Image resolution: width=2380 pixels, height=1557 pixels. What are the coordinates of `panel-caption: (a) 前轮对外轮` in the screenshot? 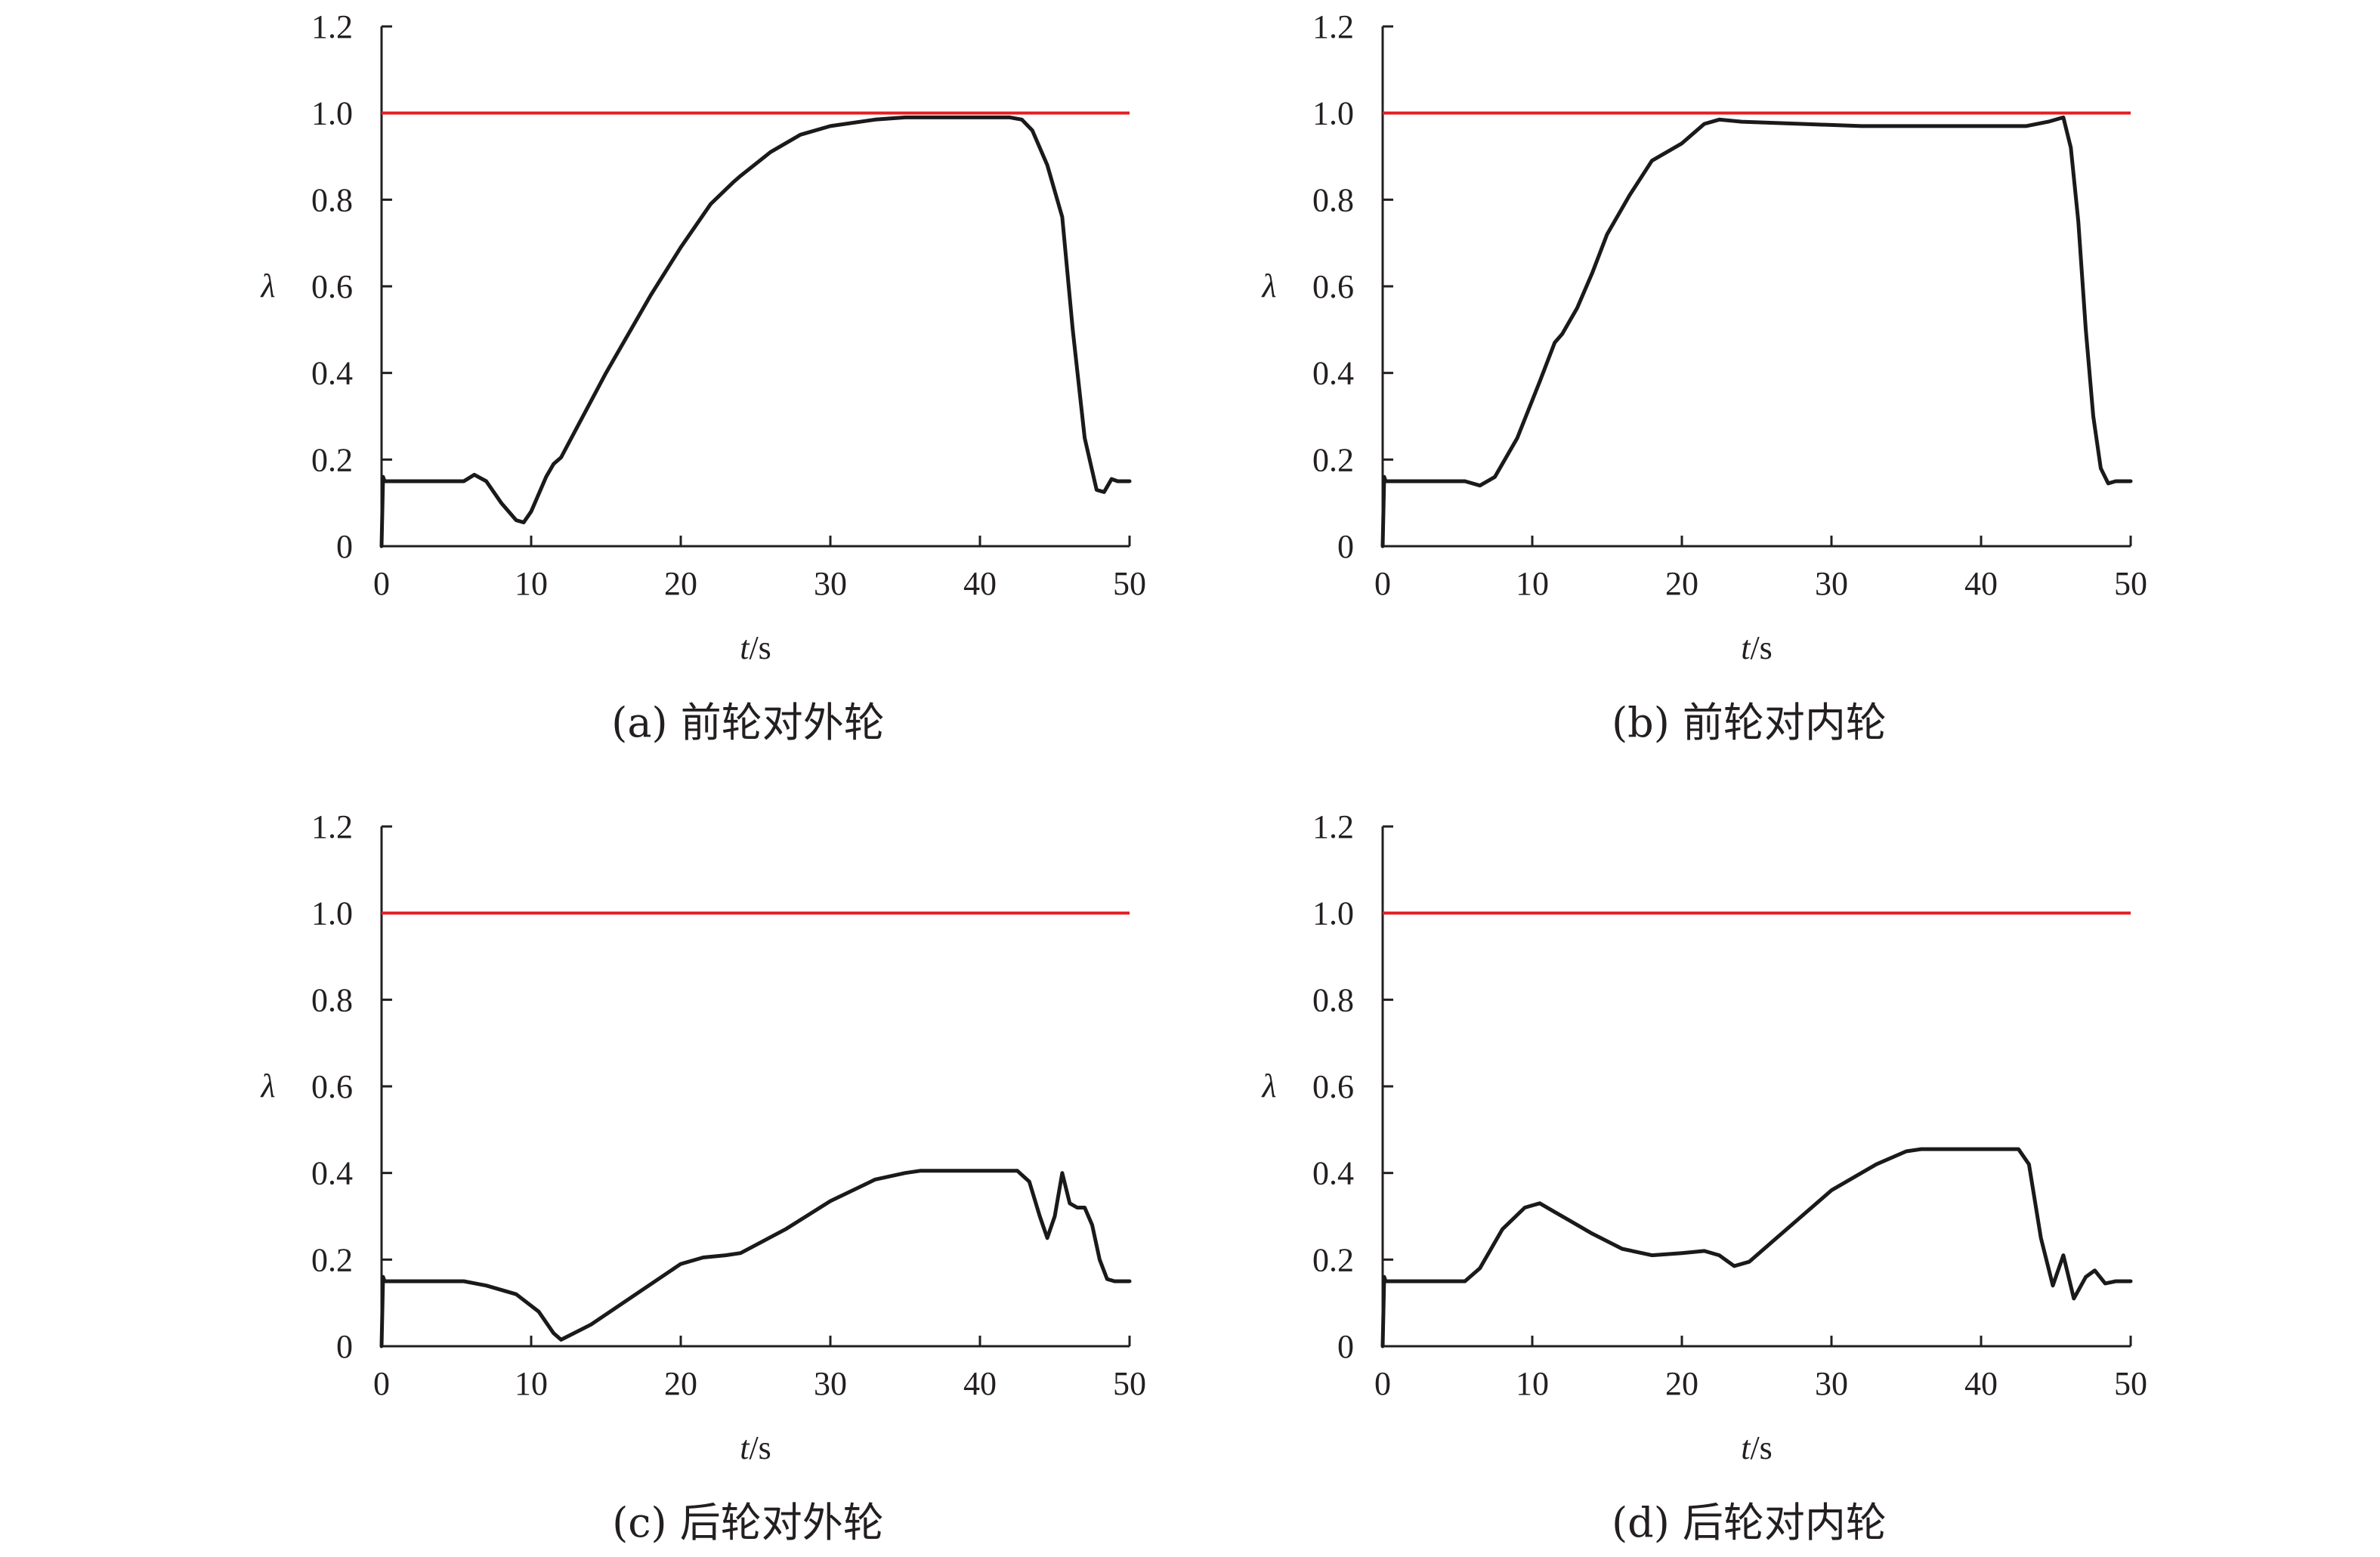 It's located at (748, 722).